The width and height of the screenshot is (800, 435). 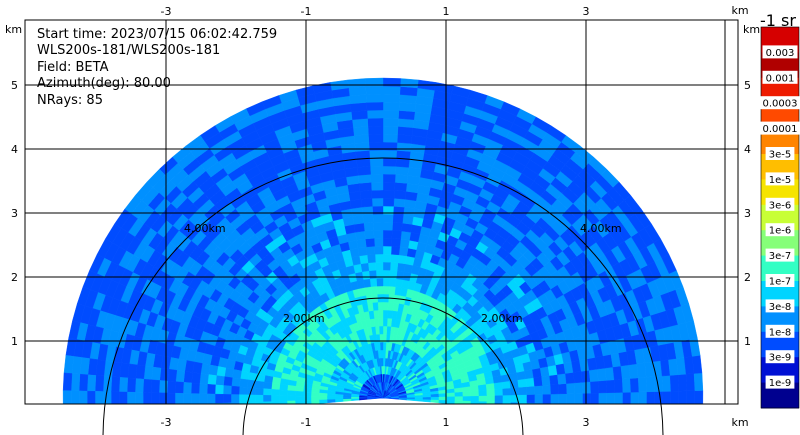 What do you see at coordinates (751, 29) in the screenshot?
I see `y-axis-unit: km` at bounding box center [751, 29].